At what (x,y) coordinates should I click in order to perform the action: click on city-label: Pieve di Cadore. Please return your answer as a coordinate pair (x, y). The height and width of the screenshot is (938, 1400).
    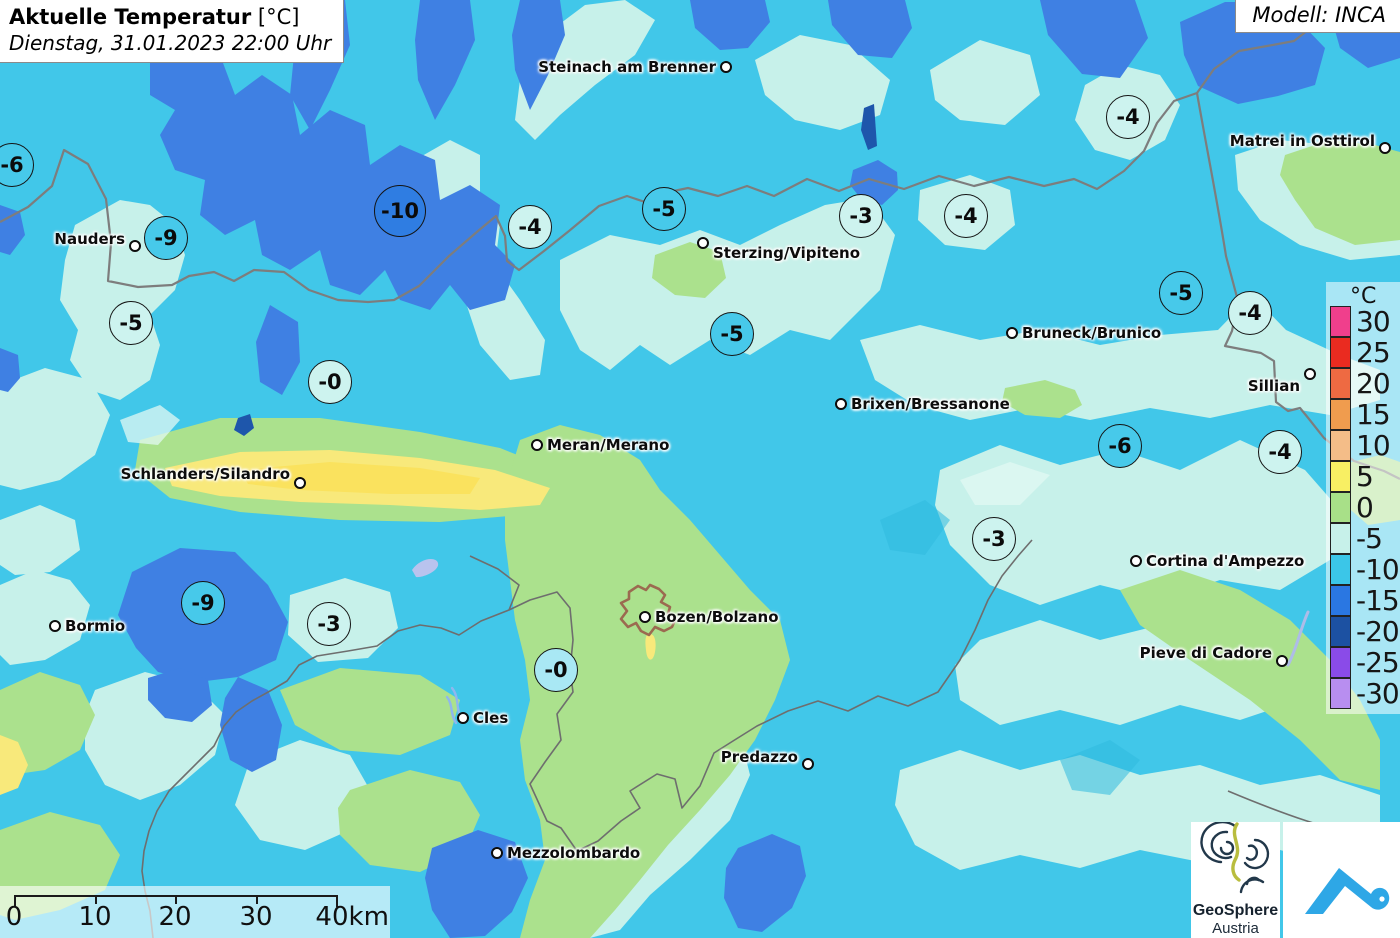
    Looking at the image, I should click on (1205, 653).